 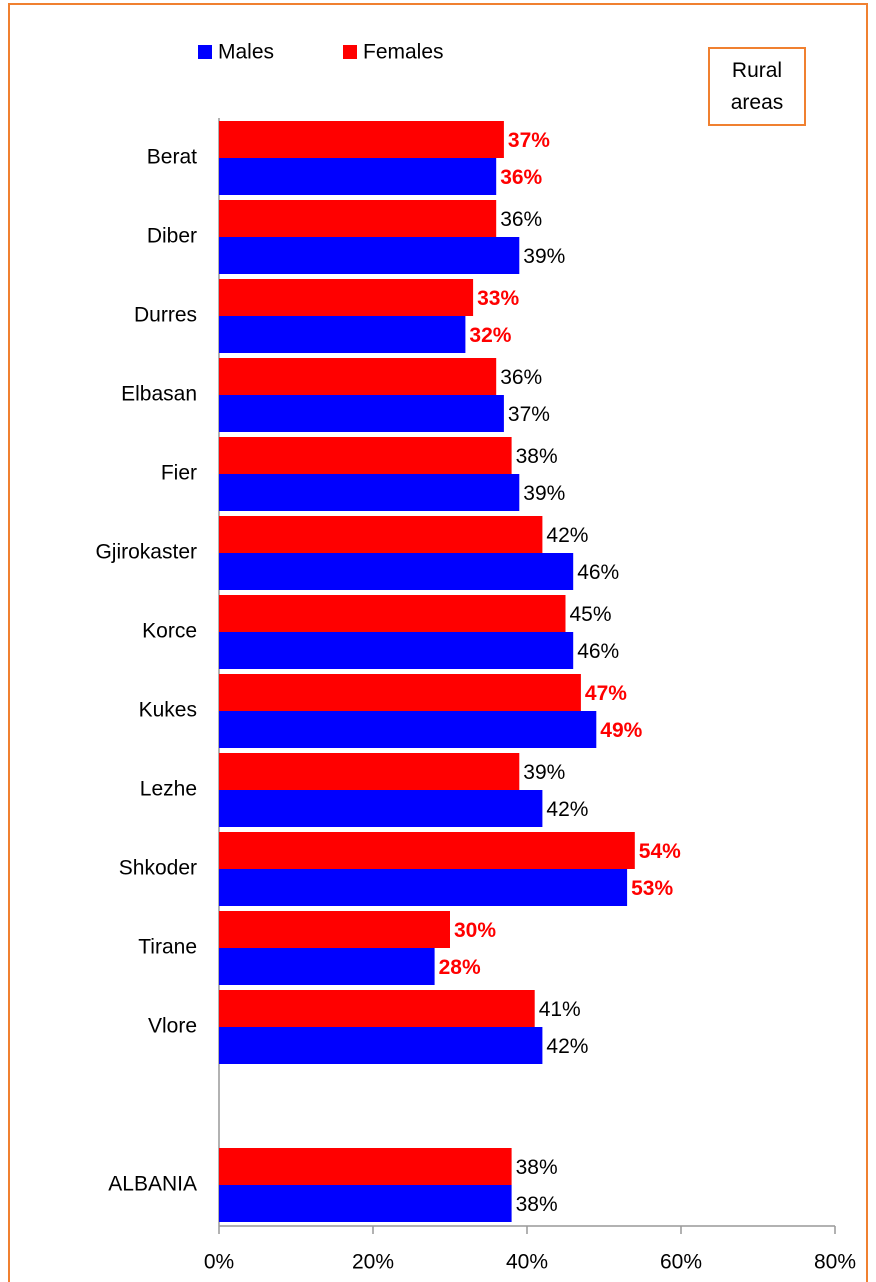 I want to click on value-label: 53%, so click(x=652, y=888).